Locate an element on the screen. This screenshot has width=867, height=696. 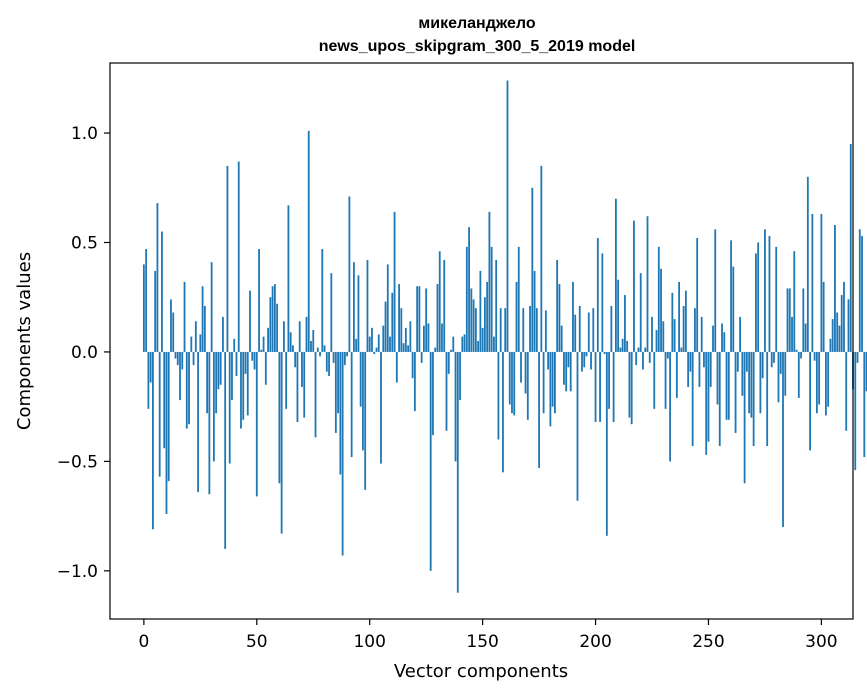
x-tick-label: 50 is located at coordinates (257, 642).